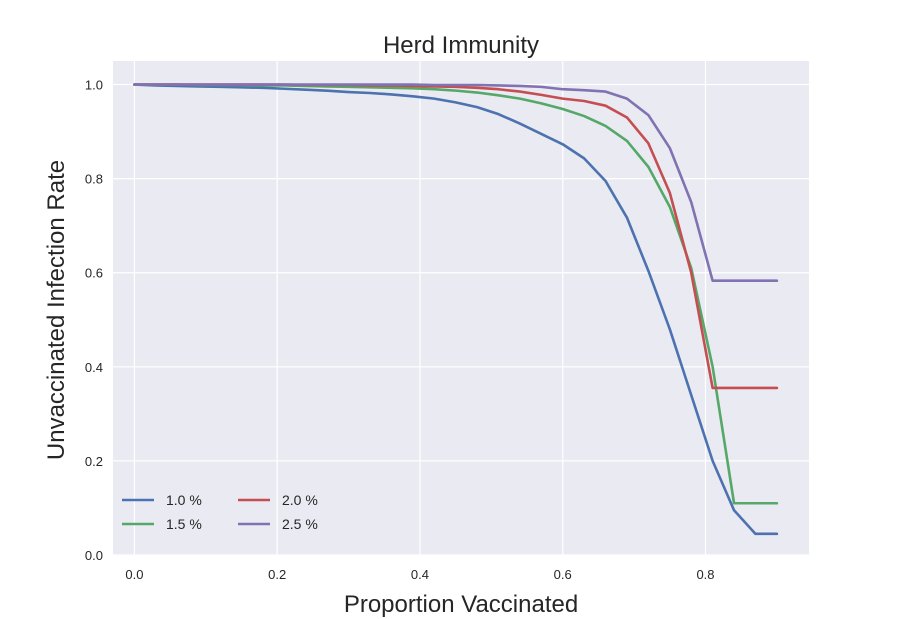 Image resolution: width=900 pixels, height=619 pixels. I want to click on legend-label-3: 2.5 %, so click(300, 524).